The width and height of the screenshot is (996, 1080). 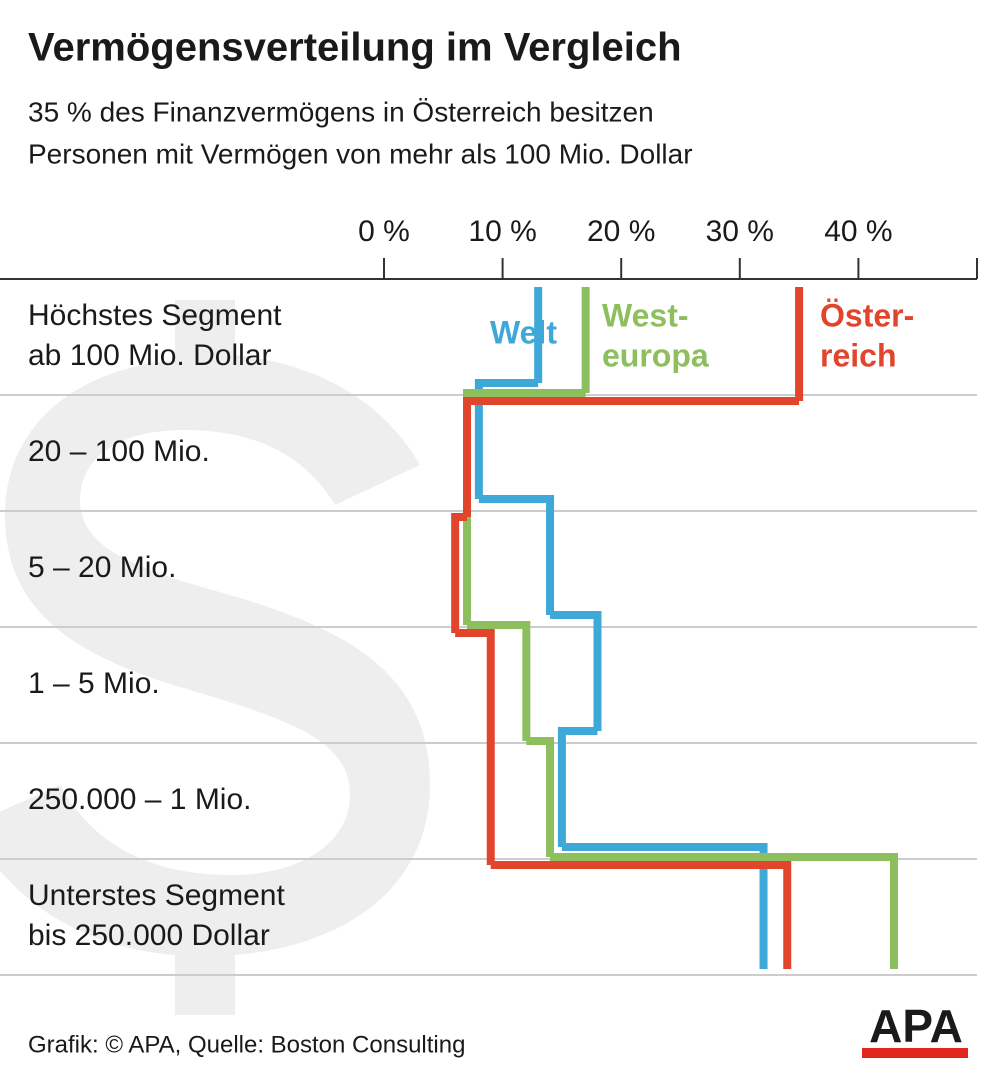 I want to click on category-label: 250.000 – 1 Mio., so click(x=140, y=799).